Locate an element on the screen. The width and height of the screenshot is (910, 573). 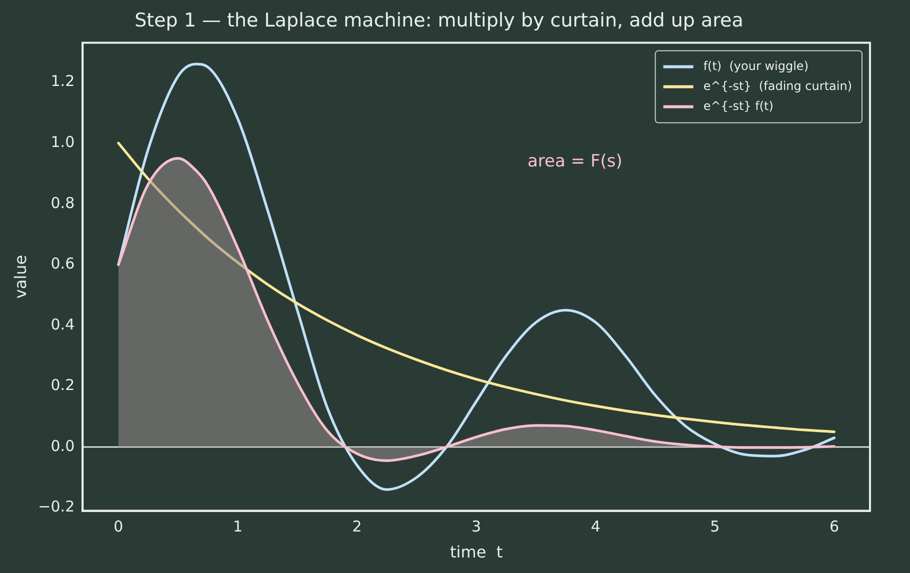
annotation: area = F(s) is located at coordinates (574, 162).